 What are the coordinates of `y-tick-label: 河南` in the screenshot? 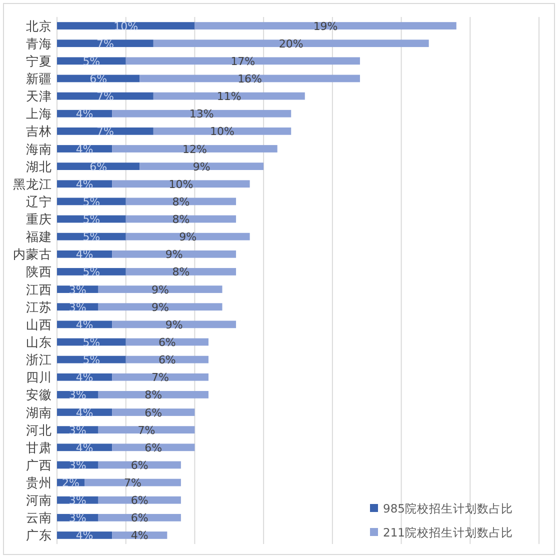 It's located at (39, 500).